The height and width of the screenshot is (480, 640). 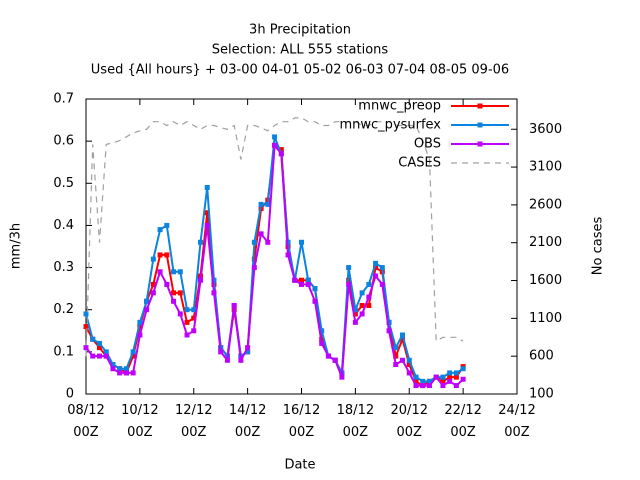 What do you see at coordinates (545, 318) in the screenshot?
I see `y2-tick-label: 1100` at bounding box center [545, 318].